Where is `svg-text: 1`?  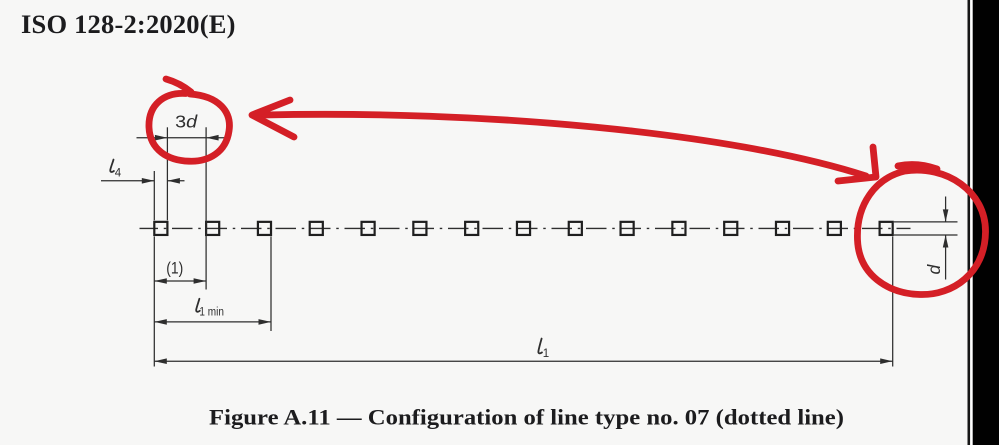 svg-text: 1 is located at coordinates (546, 354).